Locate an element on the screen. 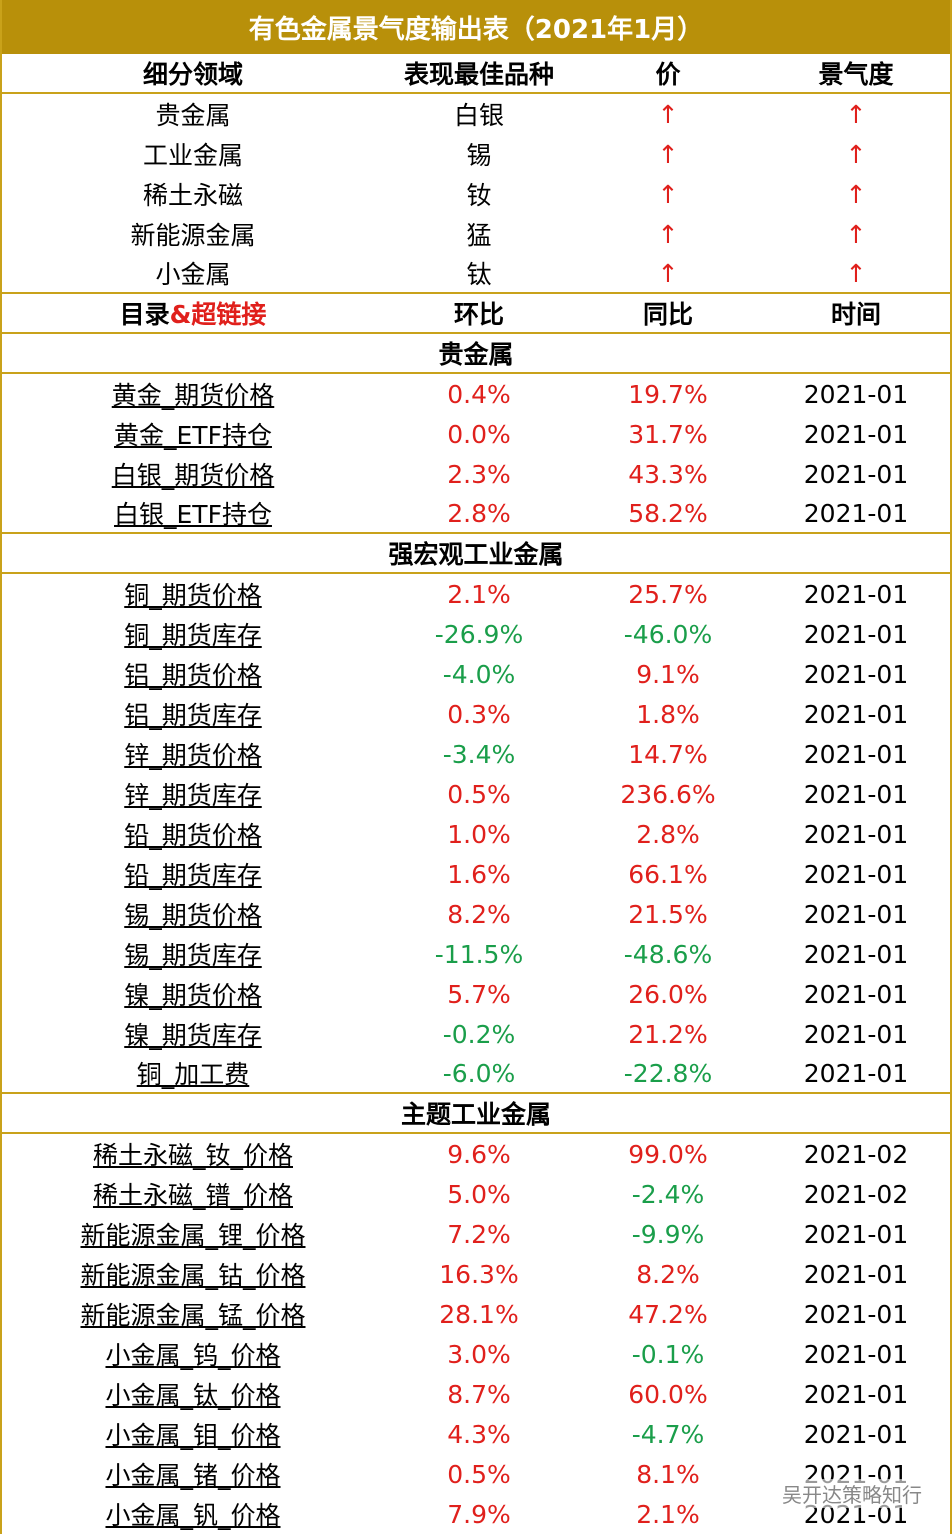  data-row: 铜_期货库存 -26.9% -46.0% 2021-01 is located at coordinates (476, 634).